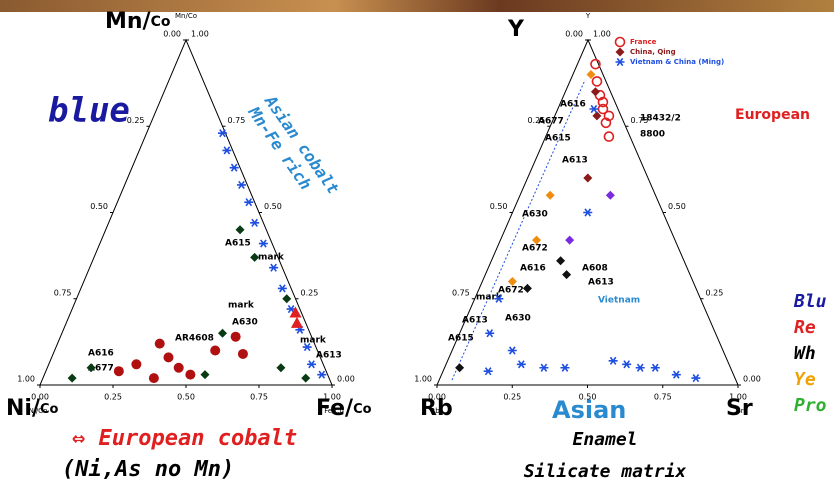 This screenshot has width=834, height=489. I want to click on side: Ye, so click(805, 379).